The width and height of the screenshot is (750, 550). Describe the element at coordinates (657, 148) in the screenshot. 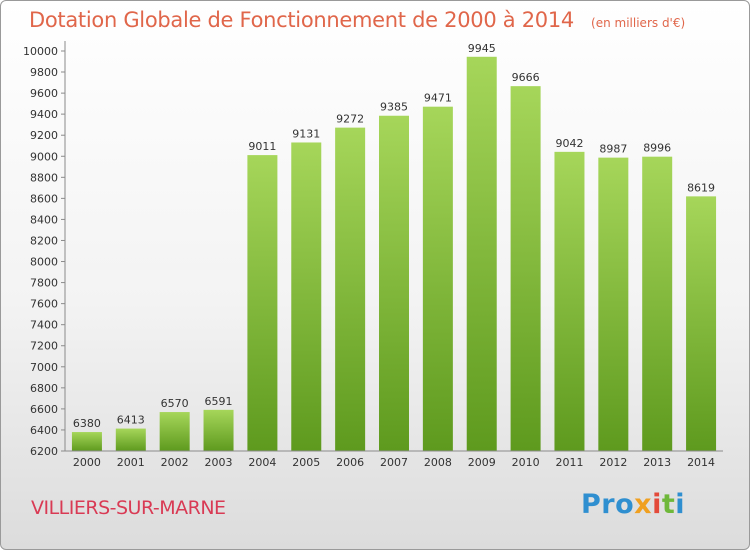

I see `bar-value-label: 8996` at that location.